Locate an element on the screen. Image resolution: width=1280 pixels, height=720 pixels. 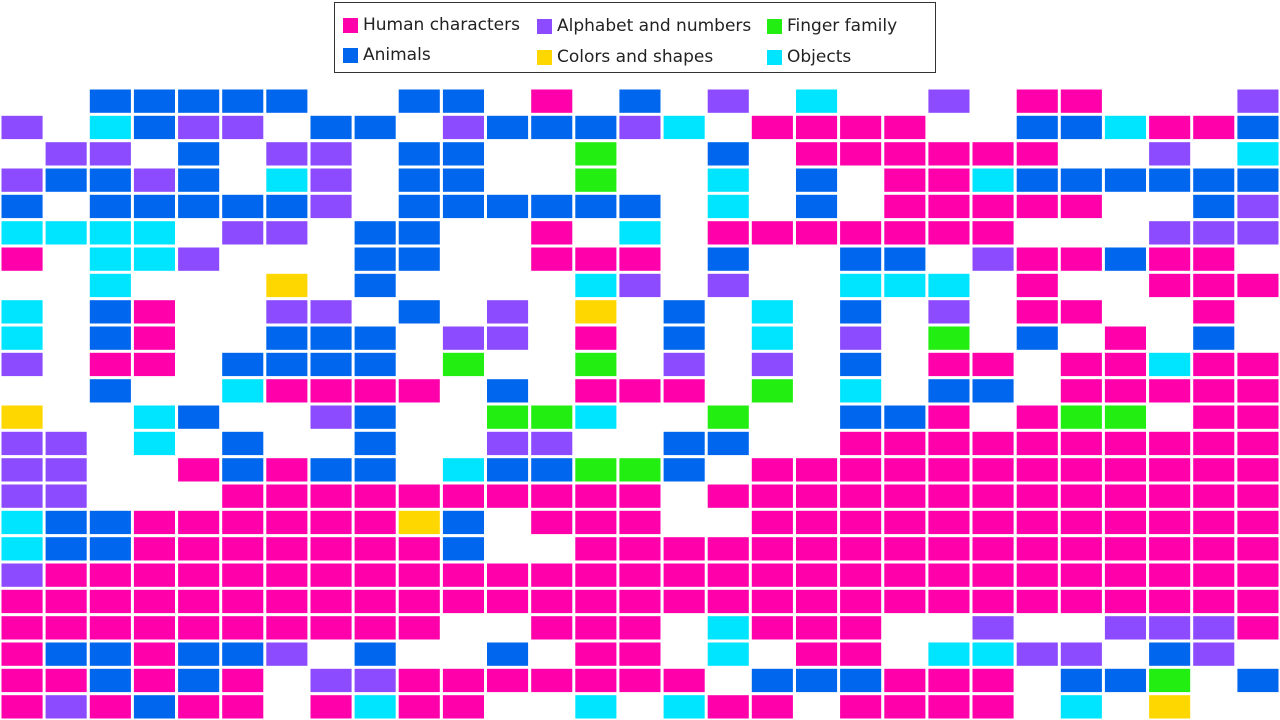
legend-item-alphabet-and-numbers: Alphabet and numbers is located at coordinates (644, 26).